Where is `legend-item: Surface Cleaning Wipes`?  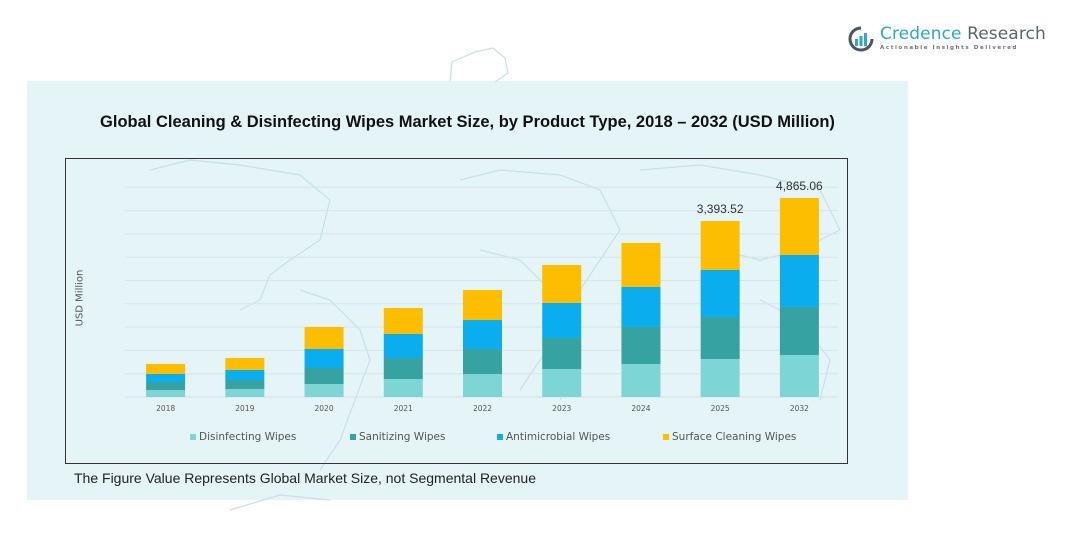
legend-item: Surface Cleaning Wipes is located at coordinates (729, 437).